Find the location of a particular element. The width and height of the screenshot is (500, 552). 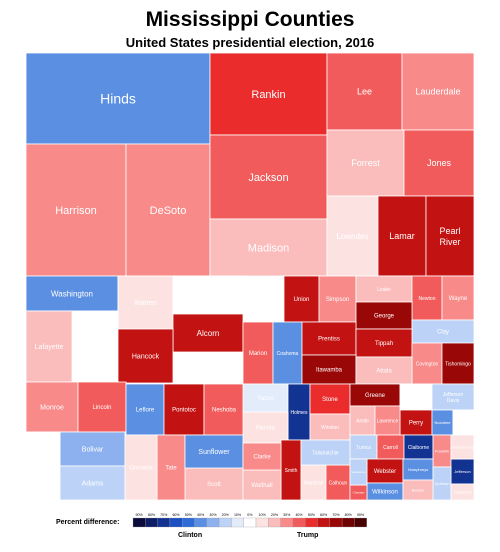

county-label-lauderdale: Lauderdale is located at coordinates (437, 92).